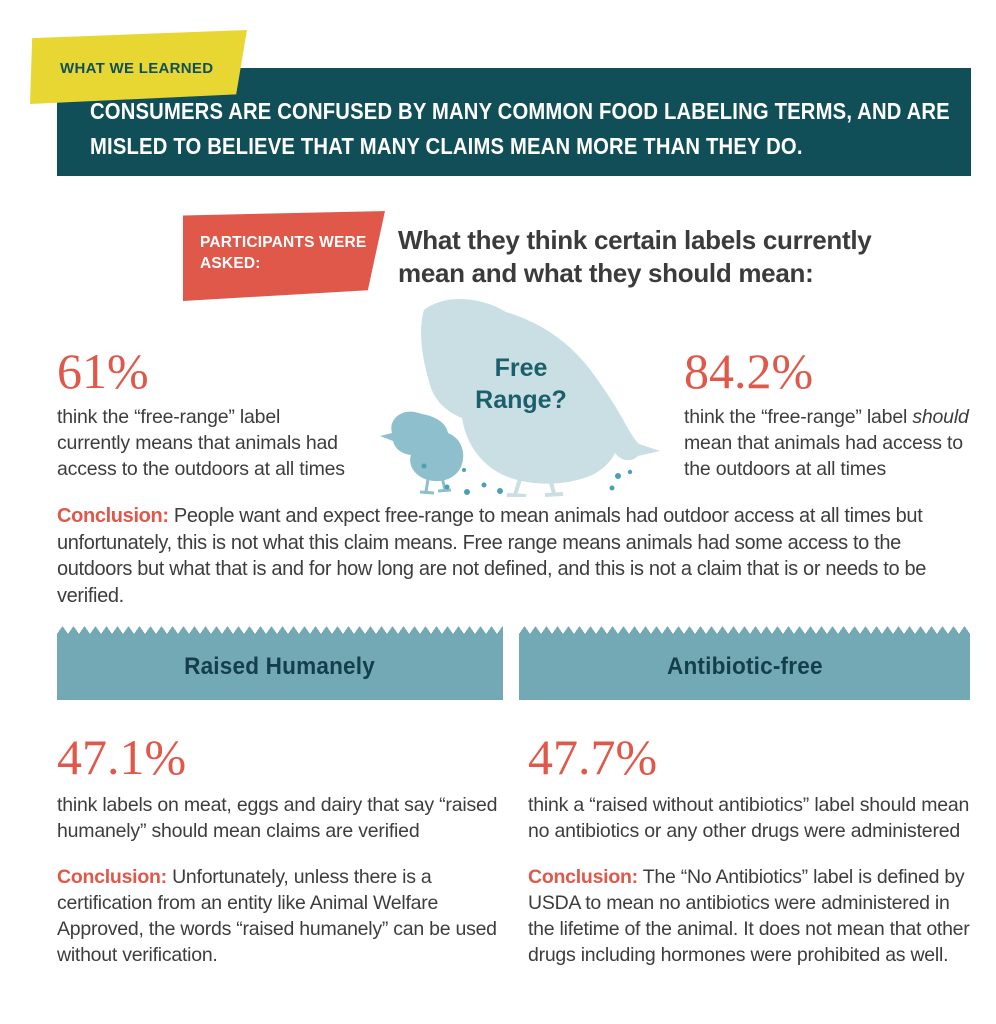 This screenshot has width=996, height=1024. I want to click on what-we-learned-tag: WHAT WE LEARNED, so click(138, 67).